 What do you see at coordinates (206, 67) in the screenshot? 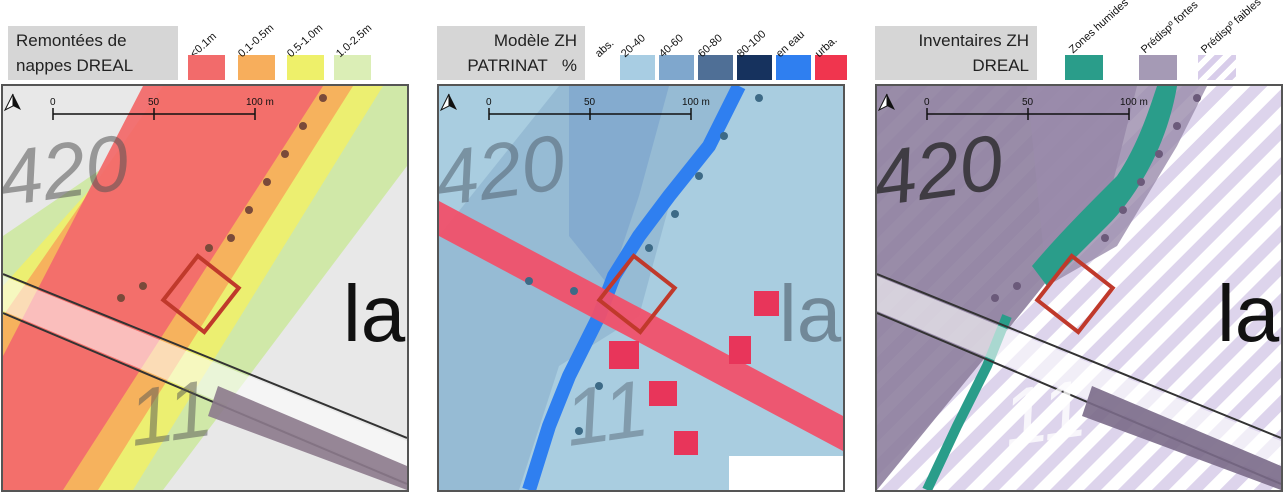
I see `legend-swatch-lt01` at bounding box center [206, 67].